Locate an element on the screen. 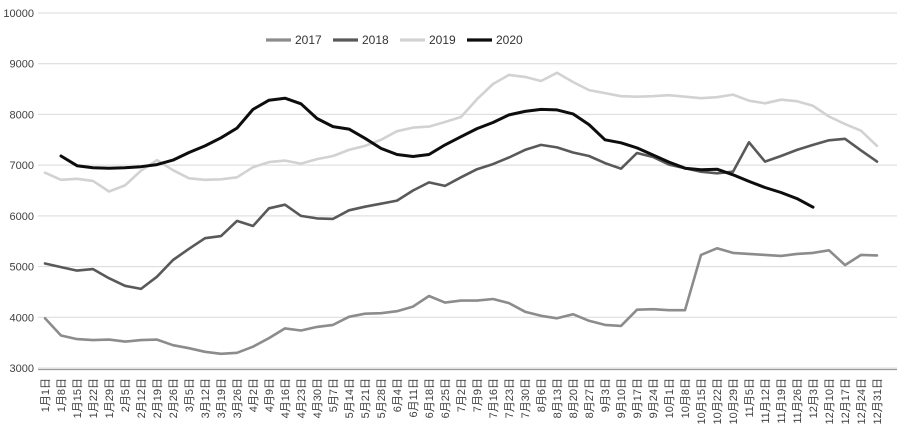  x-axis-tick-label: 11月19日 is located at coordinates (782, 401).